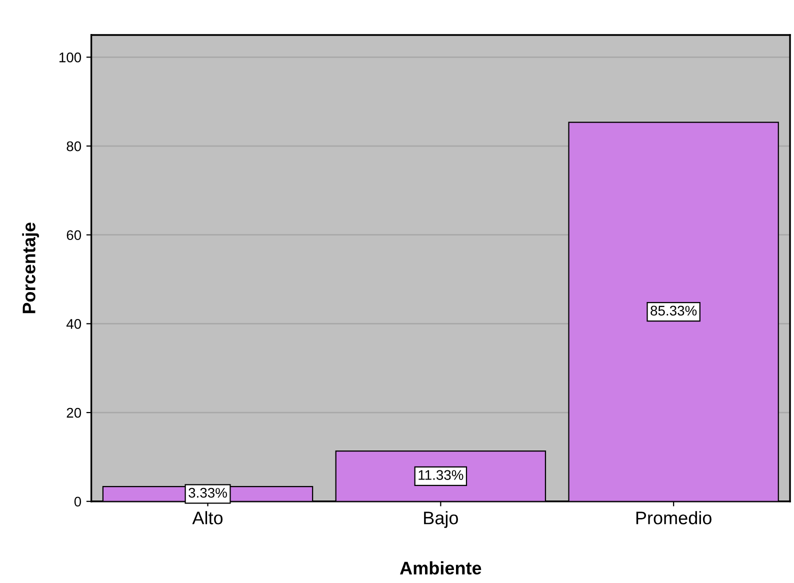  I want to click on y-tick-label: 0, so click(78, 501).